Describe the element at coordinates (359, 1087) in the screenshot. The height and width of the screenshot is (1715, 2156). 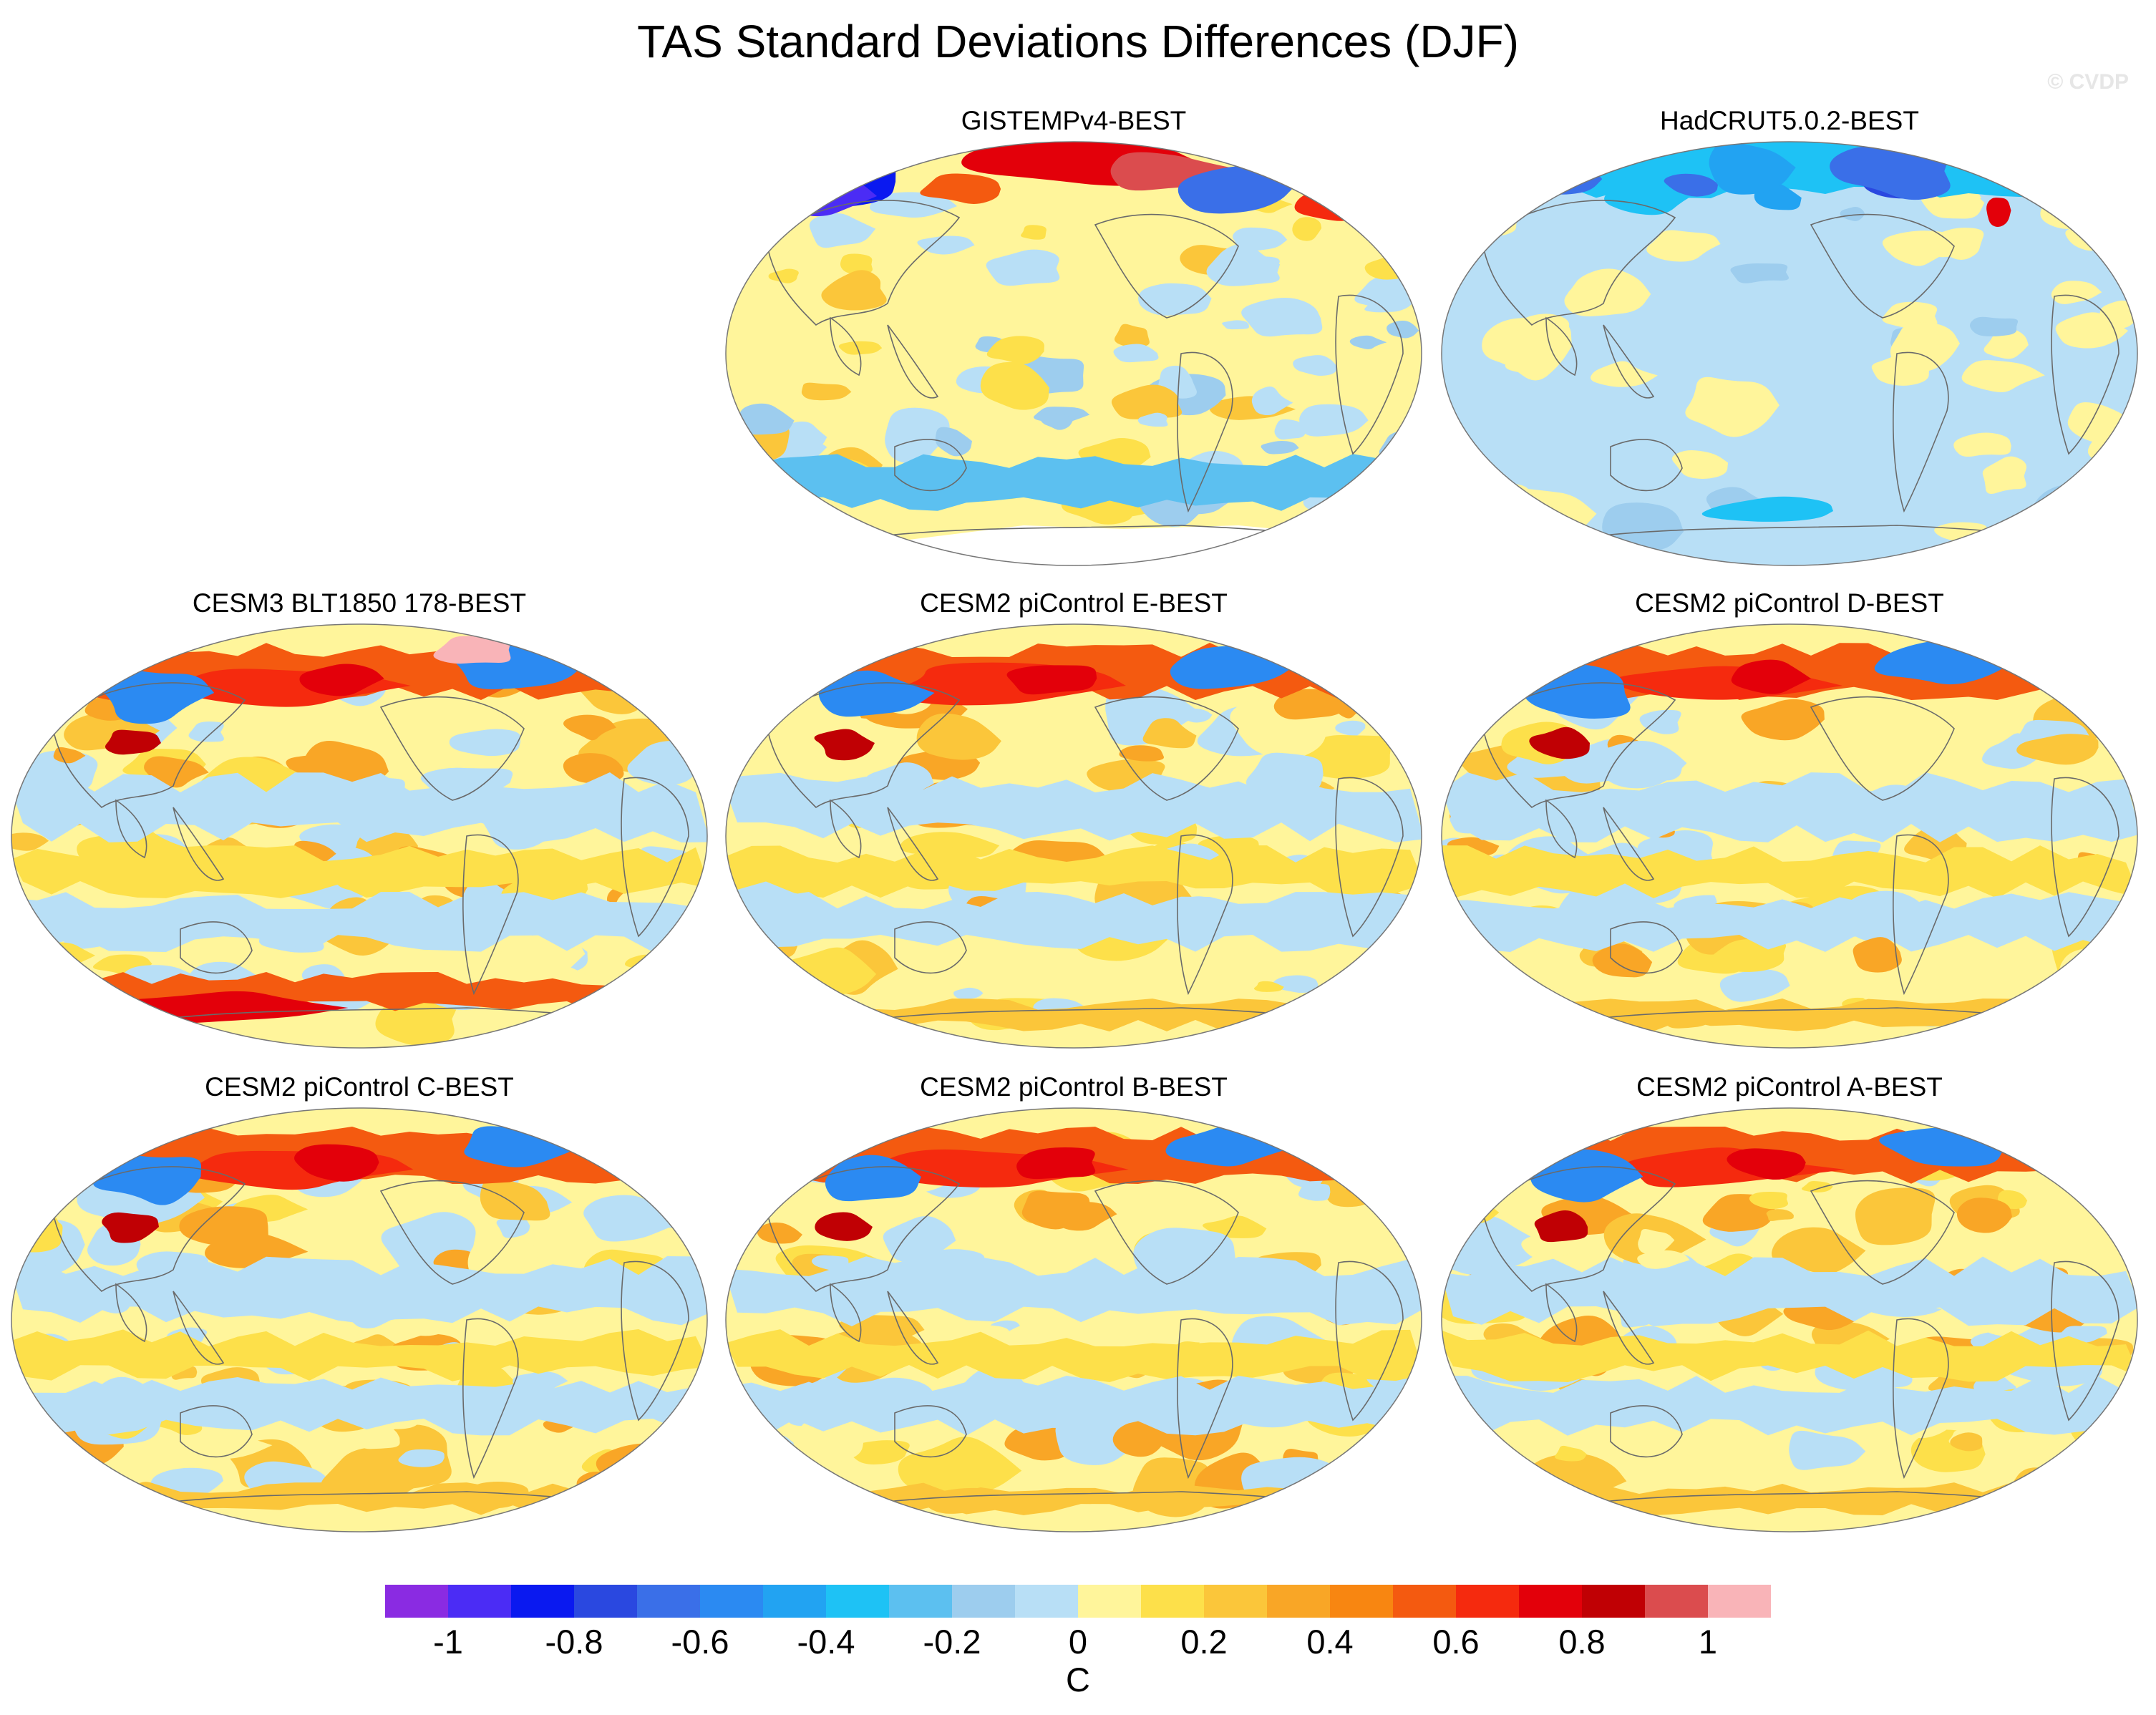
I see `panel-title: CESM2 piControl C-BEST` at that location.